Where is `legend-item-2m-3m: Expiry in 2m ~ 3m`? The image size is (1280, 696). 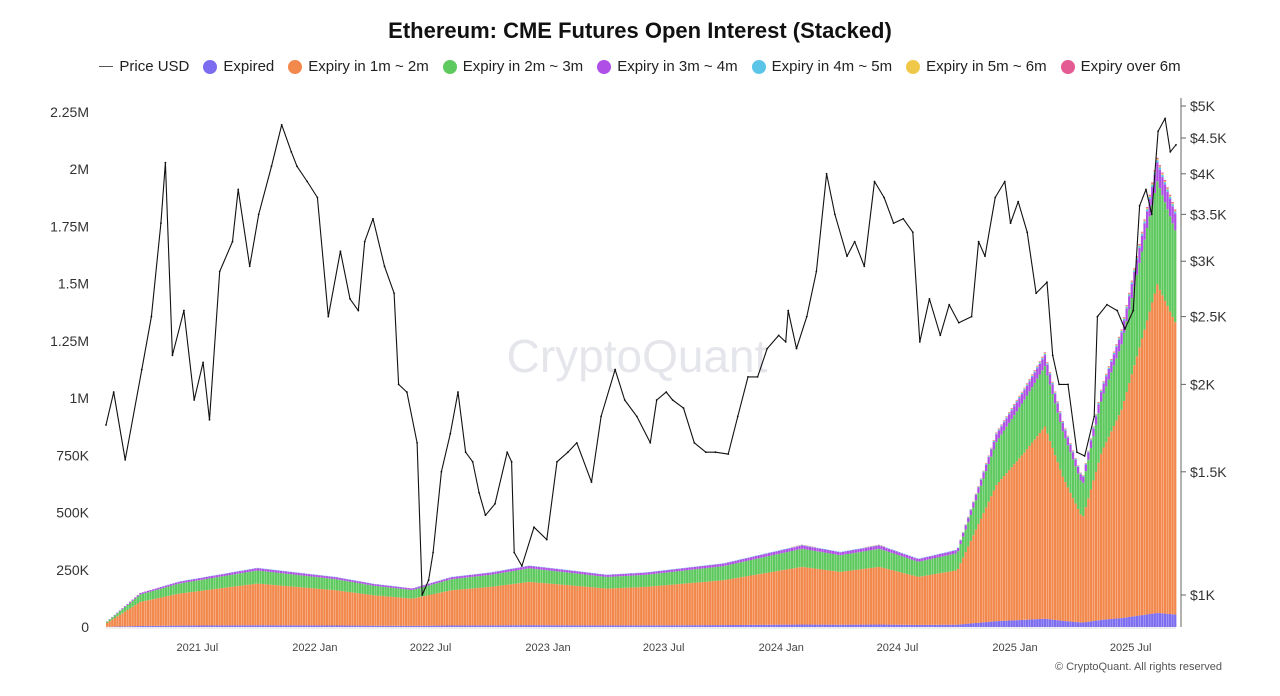
legend-item-2m-3m: Expiry in 2m ~ 3m is located at coordinates (512, 66).